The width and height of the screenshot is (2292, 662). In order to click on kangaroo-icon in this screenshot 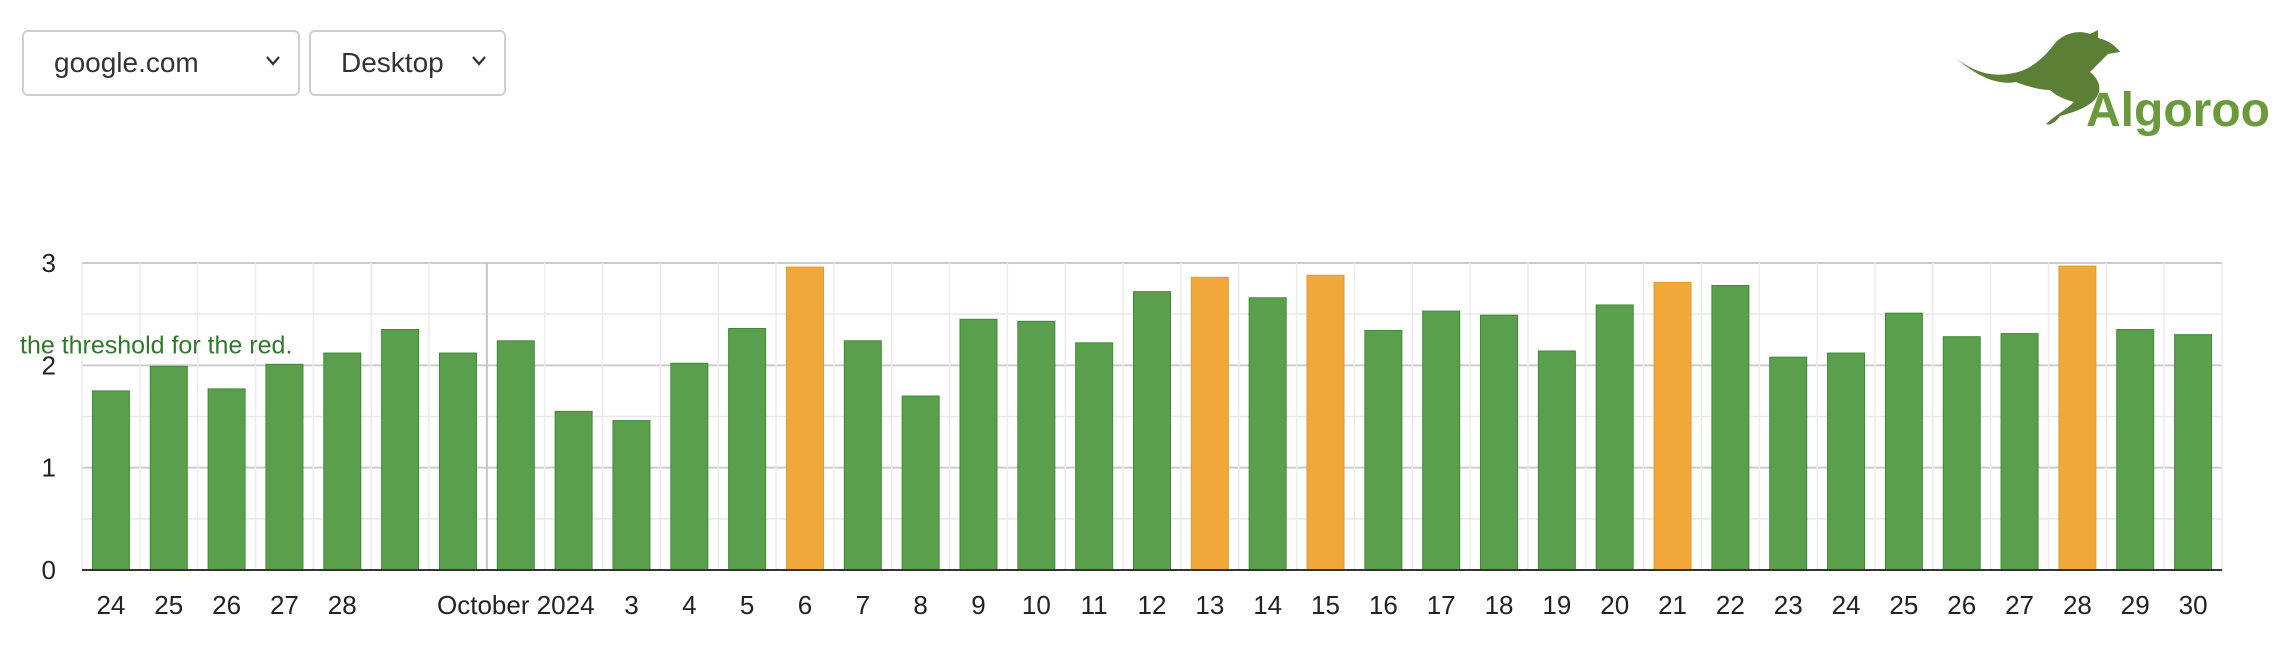, I will do `click(2038, 77)`.